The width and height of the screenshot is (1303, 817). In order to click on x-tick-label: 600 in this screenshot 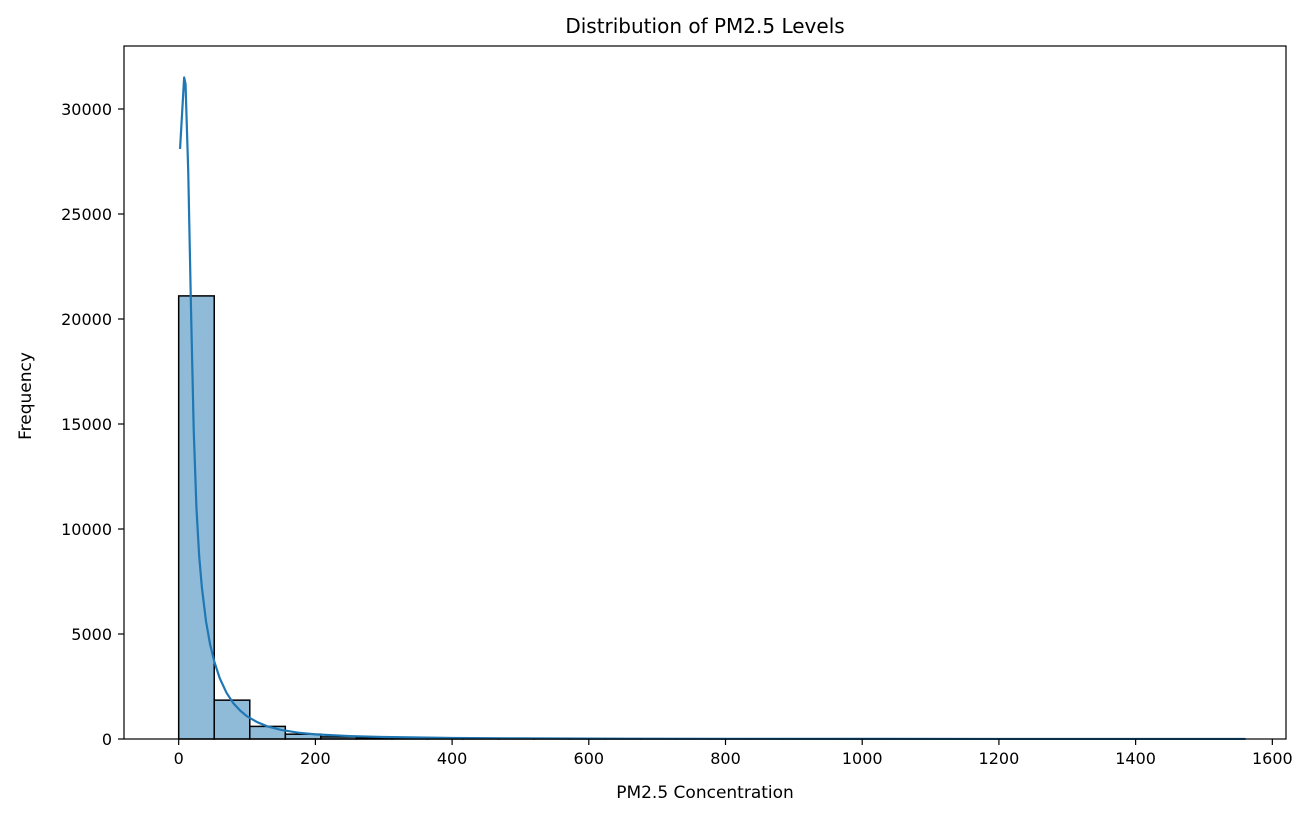, I will do `click(589, 758)`.